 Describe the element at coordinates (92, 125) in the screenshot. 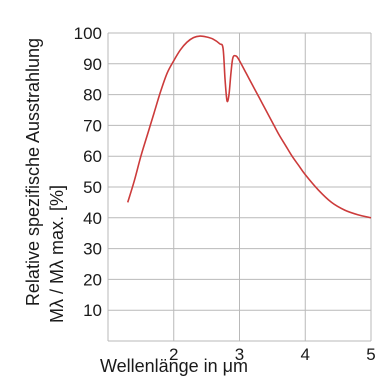

I see `y-tick-label-70: 70` at that location.